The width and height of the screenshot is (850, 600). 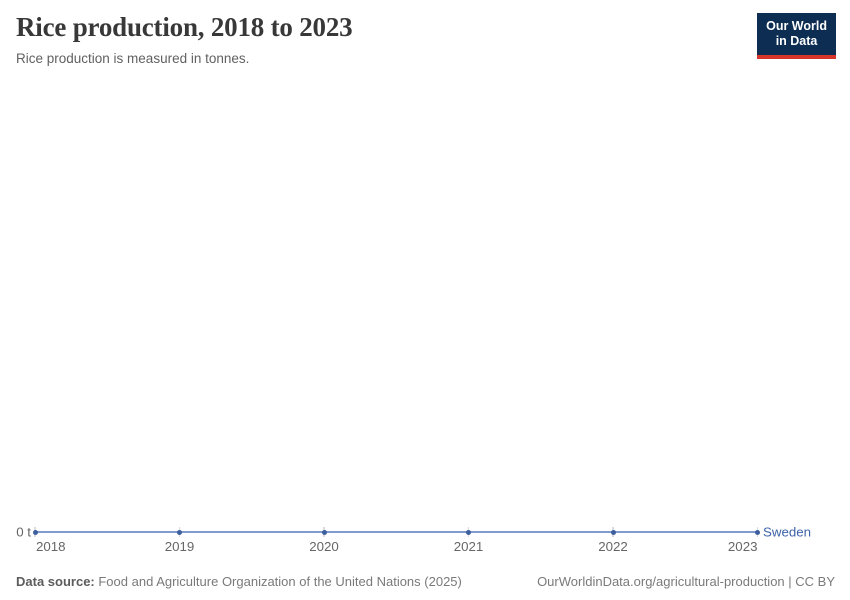 I want to click on x-axis-label: 2021, so click(x=468, y=546).